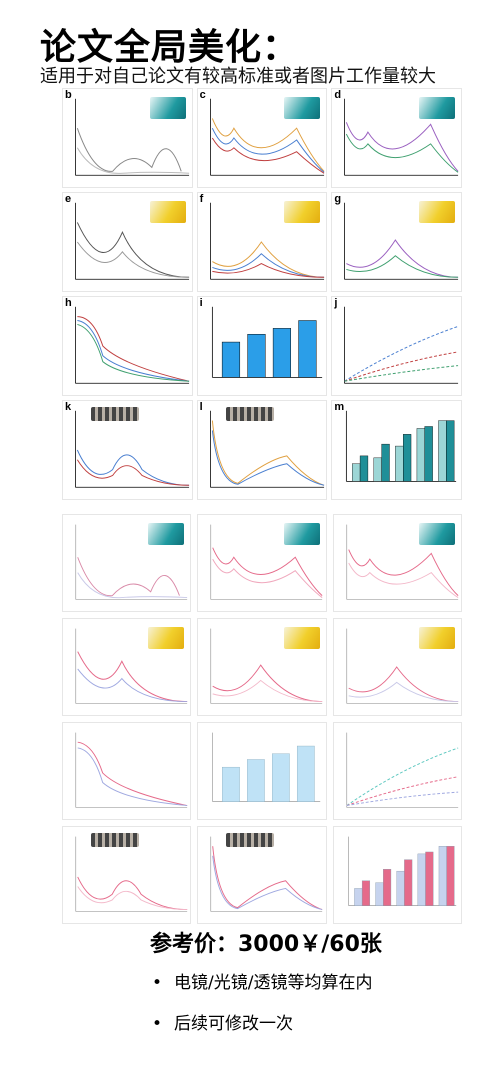 The height and width of the screenshot is (1082, 495). I want to click on panel-b: b, so click(127, 138).